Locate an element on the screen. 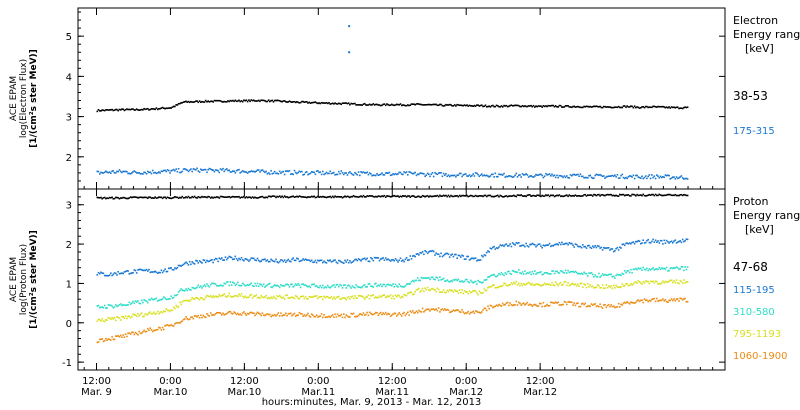 This screenshot has width=800, height=410. legend-entry-115-195: 115-195 is located at coordinates (754, 290).